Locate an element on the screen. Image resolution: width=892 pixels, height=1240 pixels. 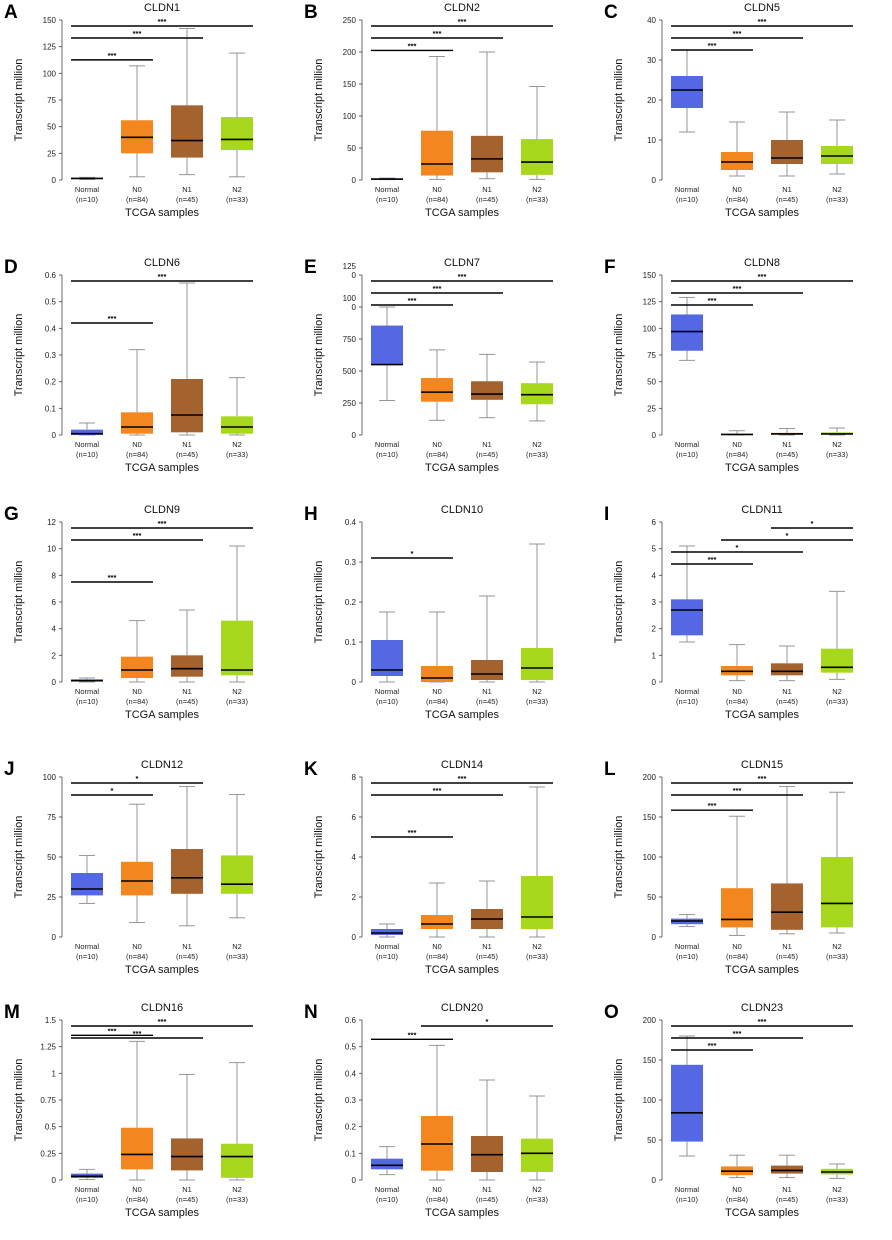
chart-title: CLDN9 is located at coordinates (162, 510).